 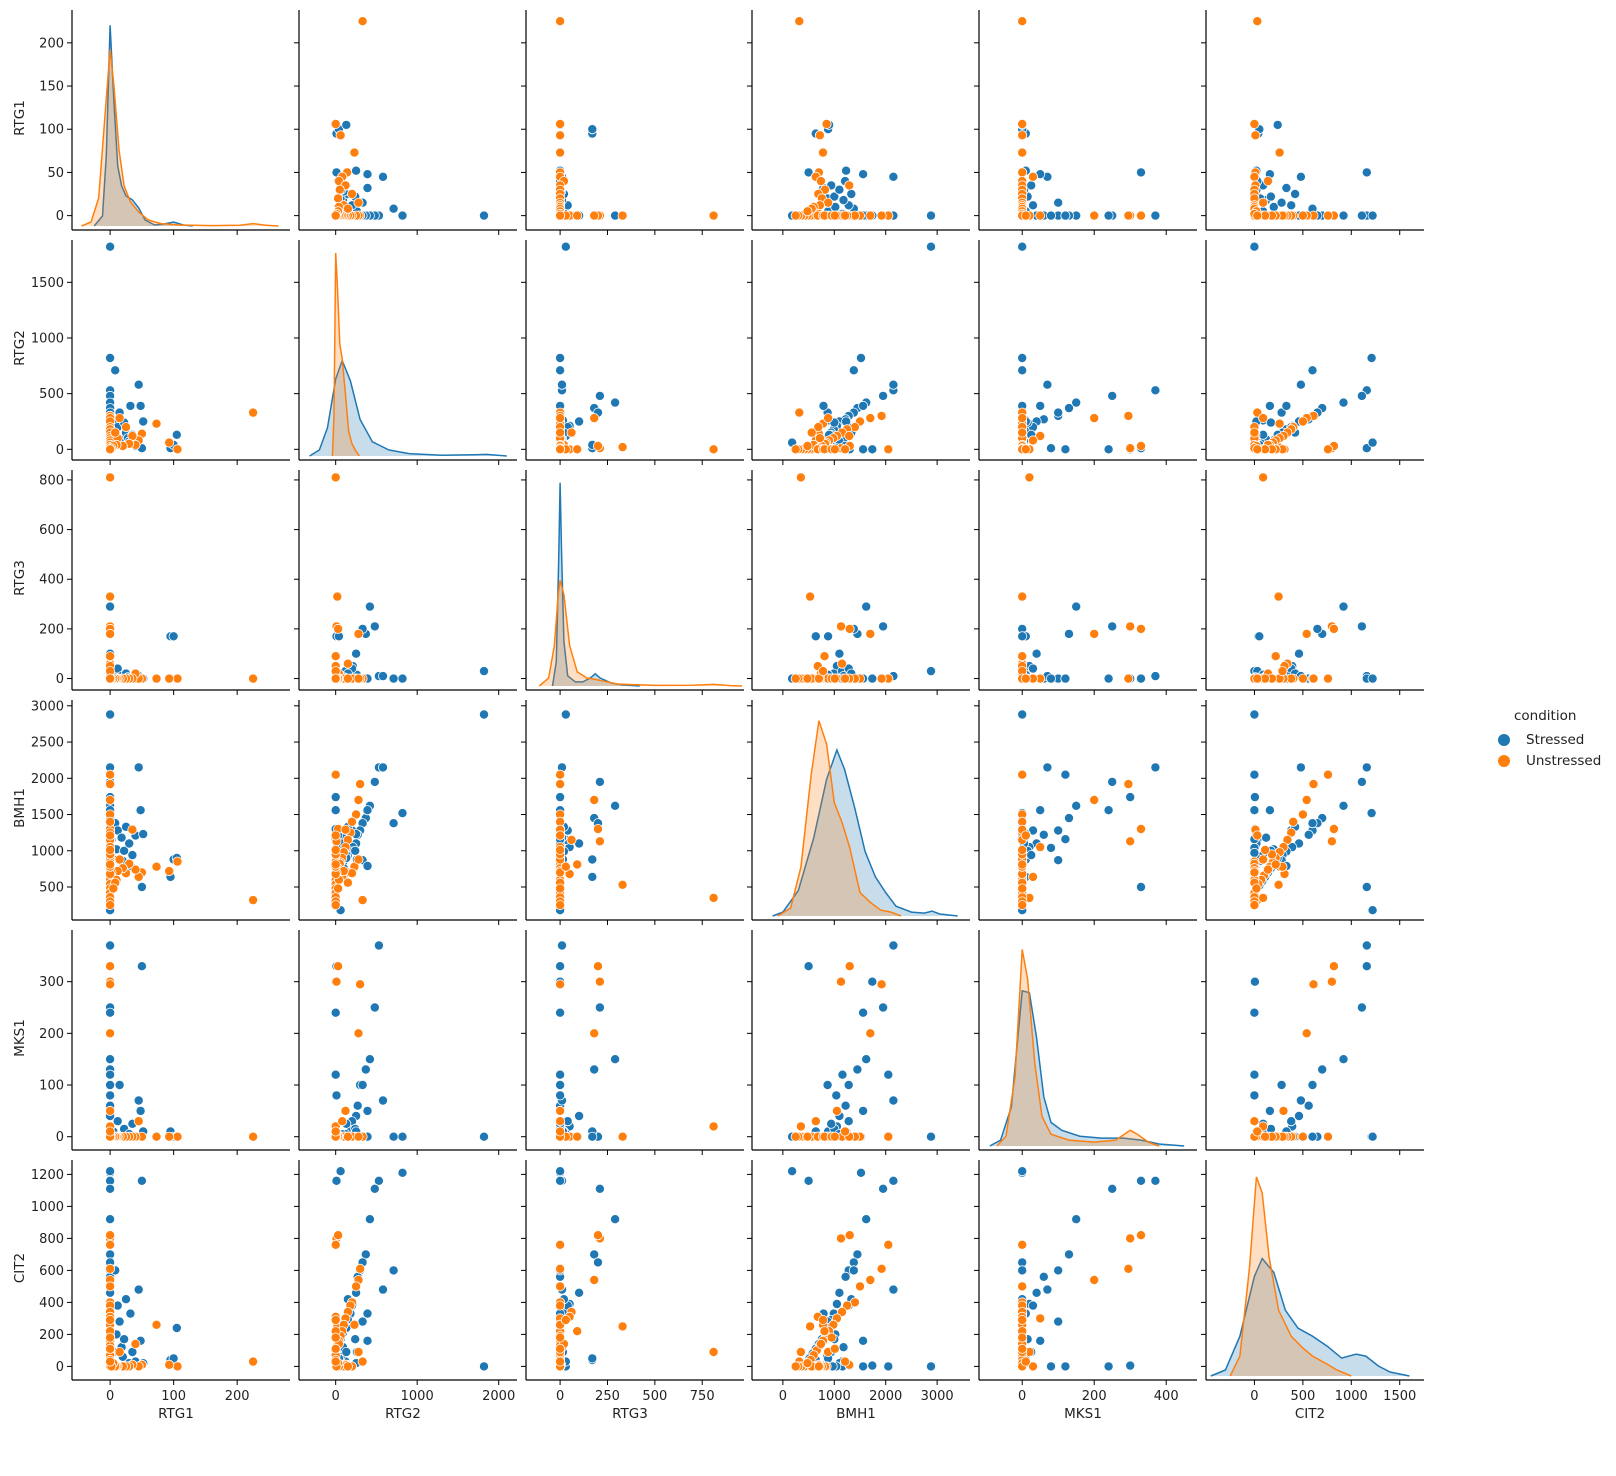 What do you see at coordinates (1312, 1042) in the screenshot?
I see `panel-MKS1-vs-CIT2` at bounding box center [1312, 1042].